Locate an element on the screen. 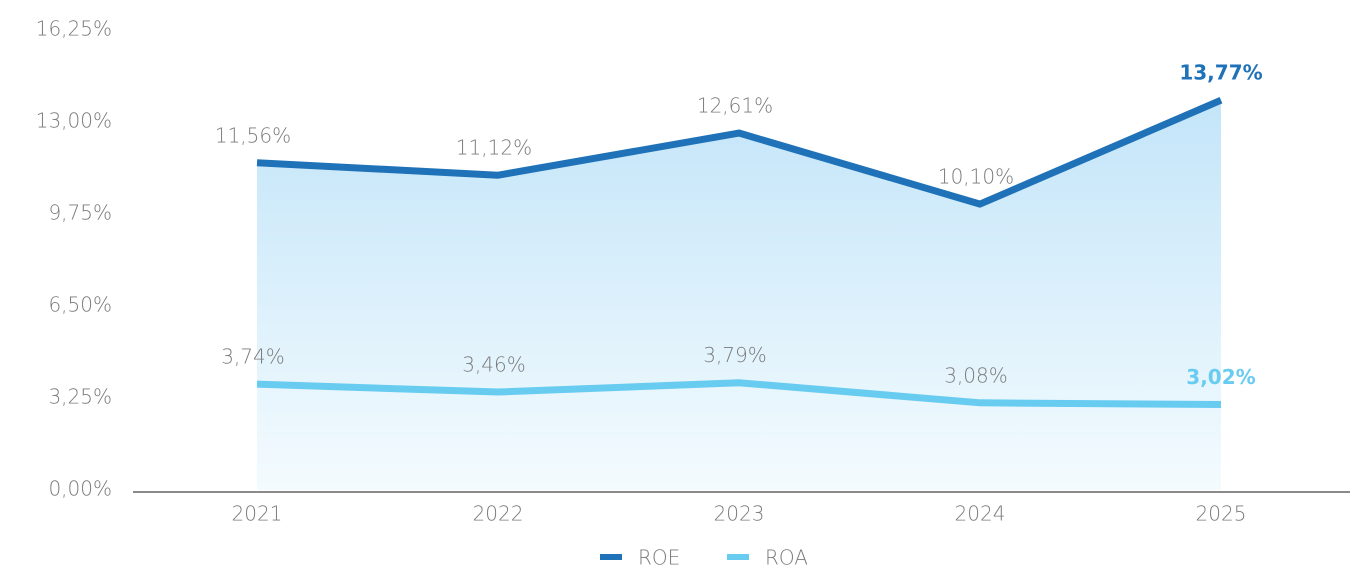  y-tick-label: 0,00% is located at coordinates (80, 489).